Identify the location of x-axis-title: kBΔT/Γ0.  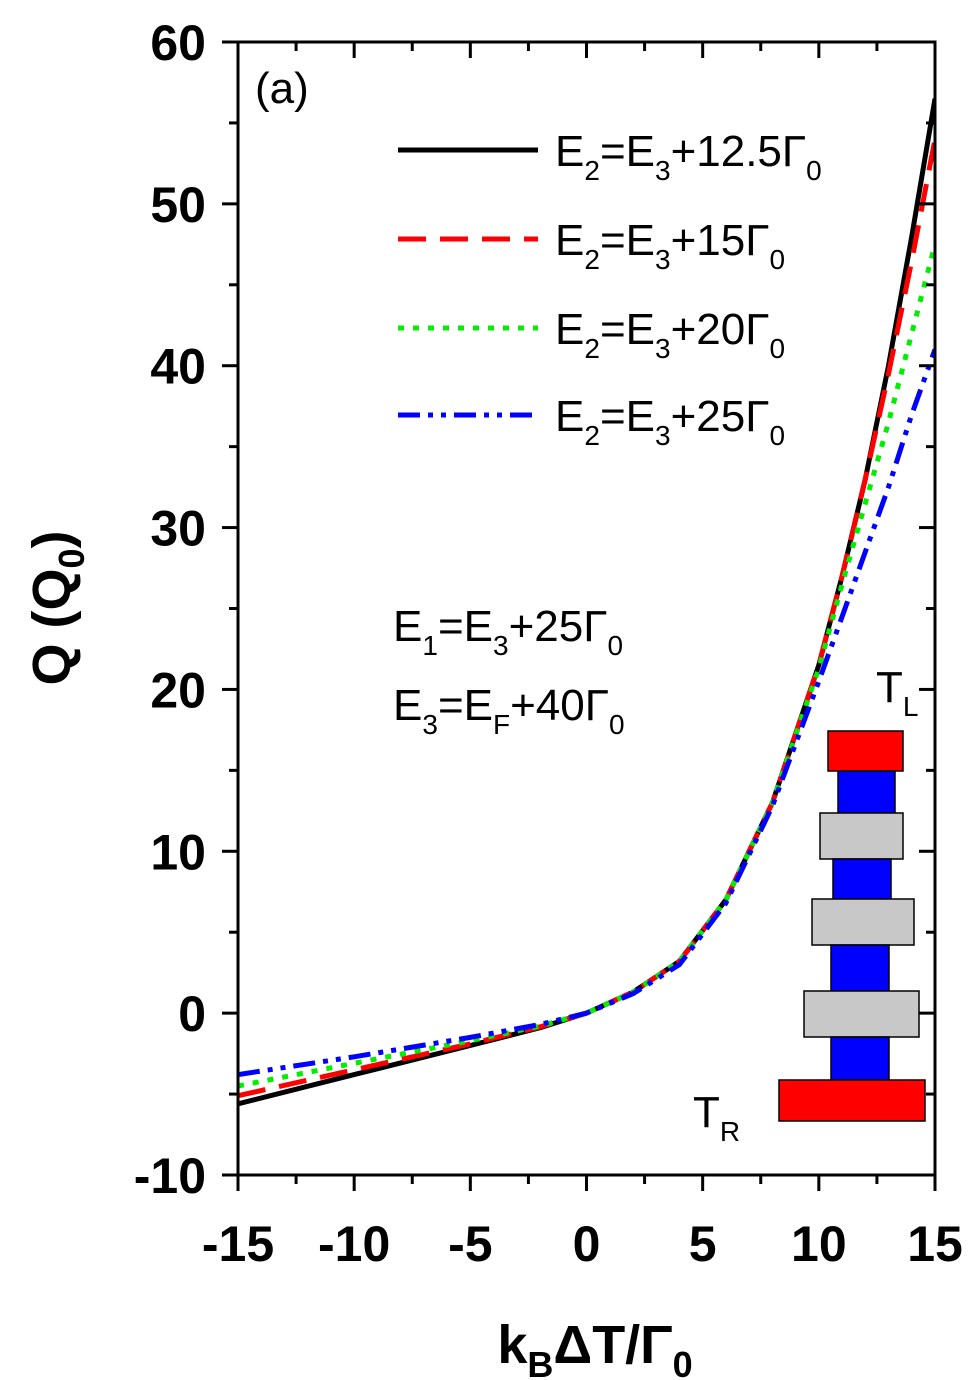
(594, 1347).